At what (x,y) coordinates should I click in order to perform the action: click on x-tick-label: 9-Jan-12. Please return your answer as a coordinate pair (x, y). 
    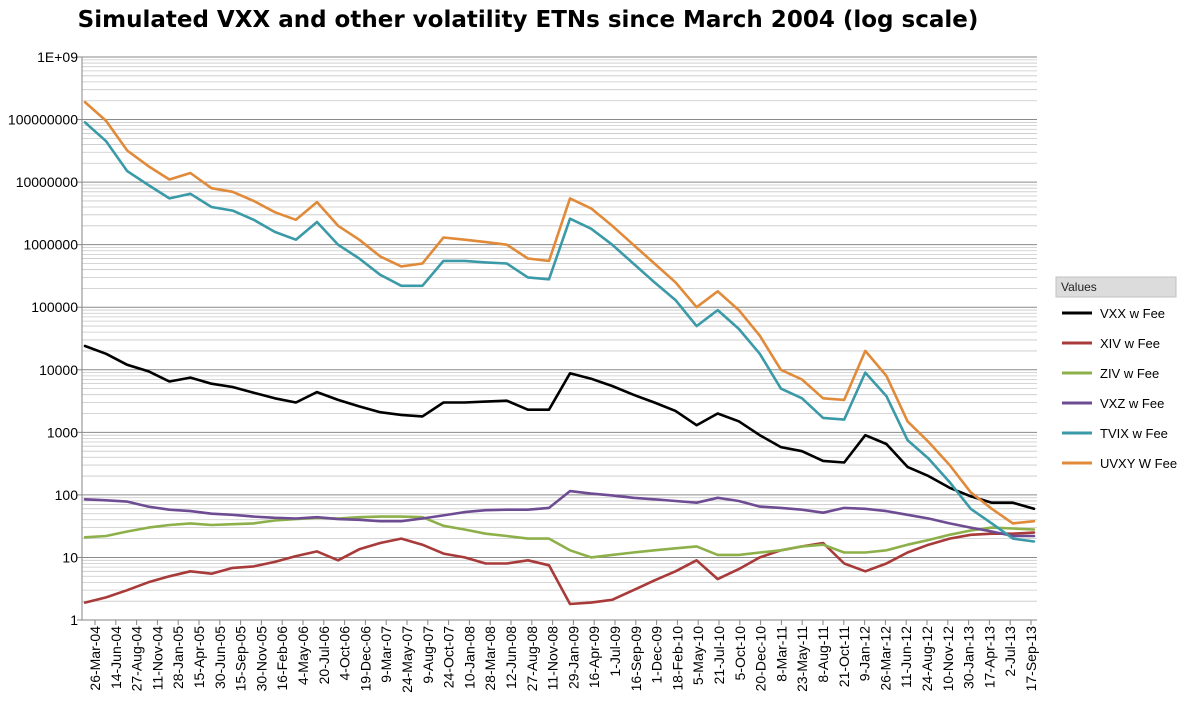
    Looking at the image, I should click on (865, 653).